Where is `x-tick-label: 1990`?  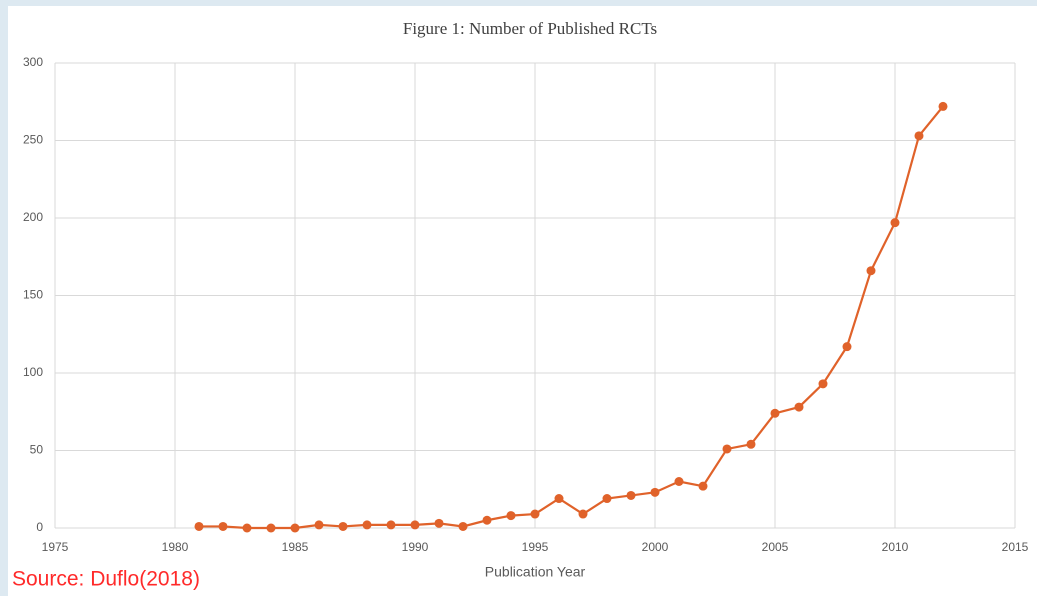 x-tick-label: 1990 is located at coordinates (415, 547).